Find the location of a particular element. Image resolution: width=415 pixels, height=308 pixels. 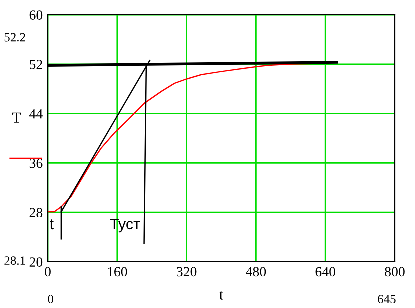

text: 52.2 is located at coordinates (15, 37).